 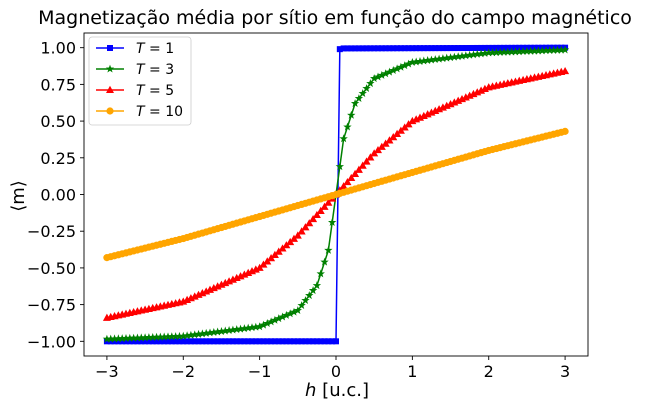 What do you see at coordinates (260, 371) in the screenshot?
I see `x-tick-label: −1` at bounding box center [260, 371].